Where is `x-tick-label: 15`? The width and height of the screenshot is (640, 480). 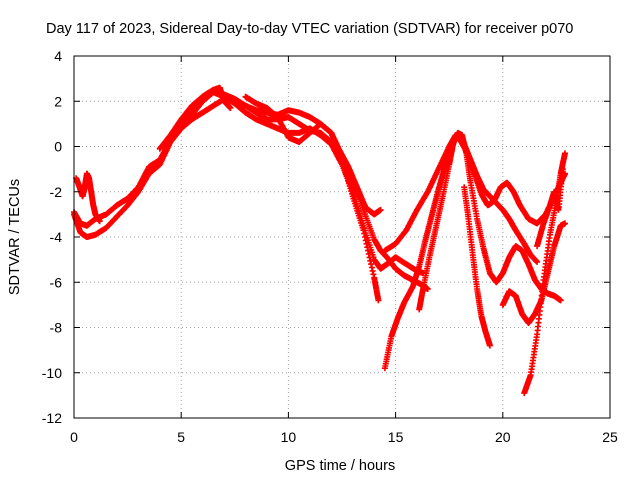 x-tick-label: 15 is located at coordinates (396, 437).